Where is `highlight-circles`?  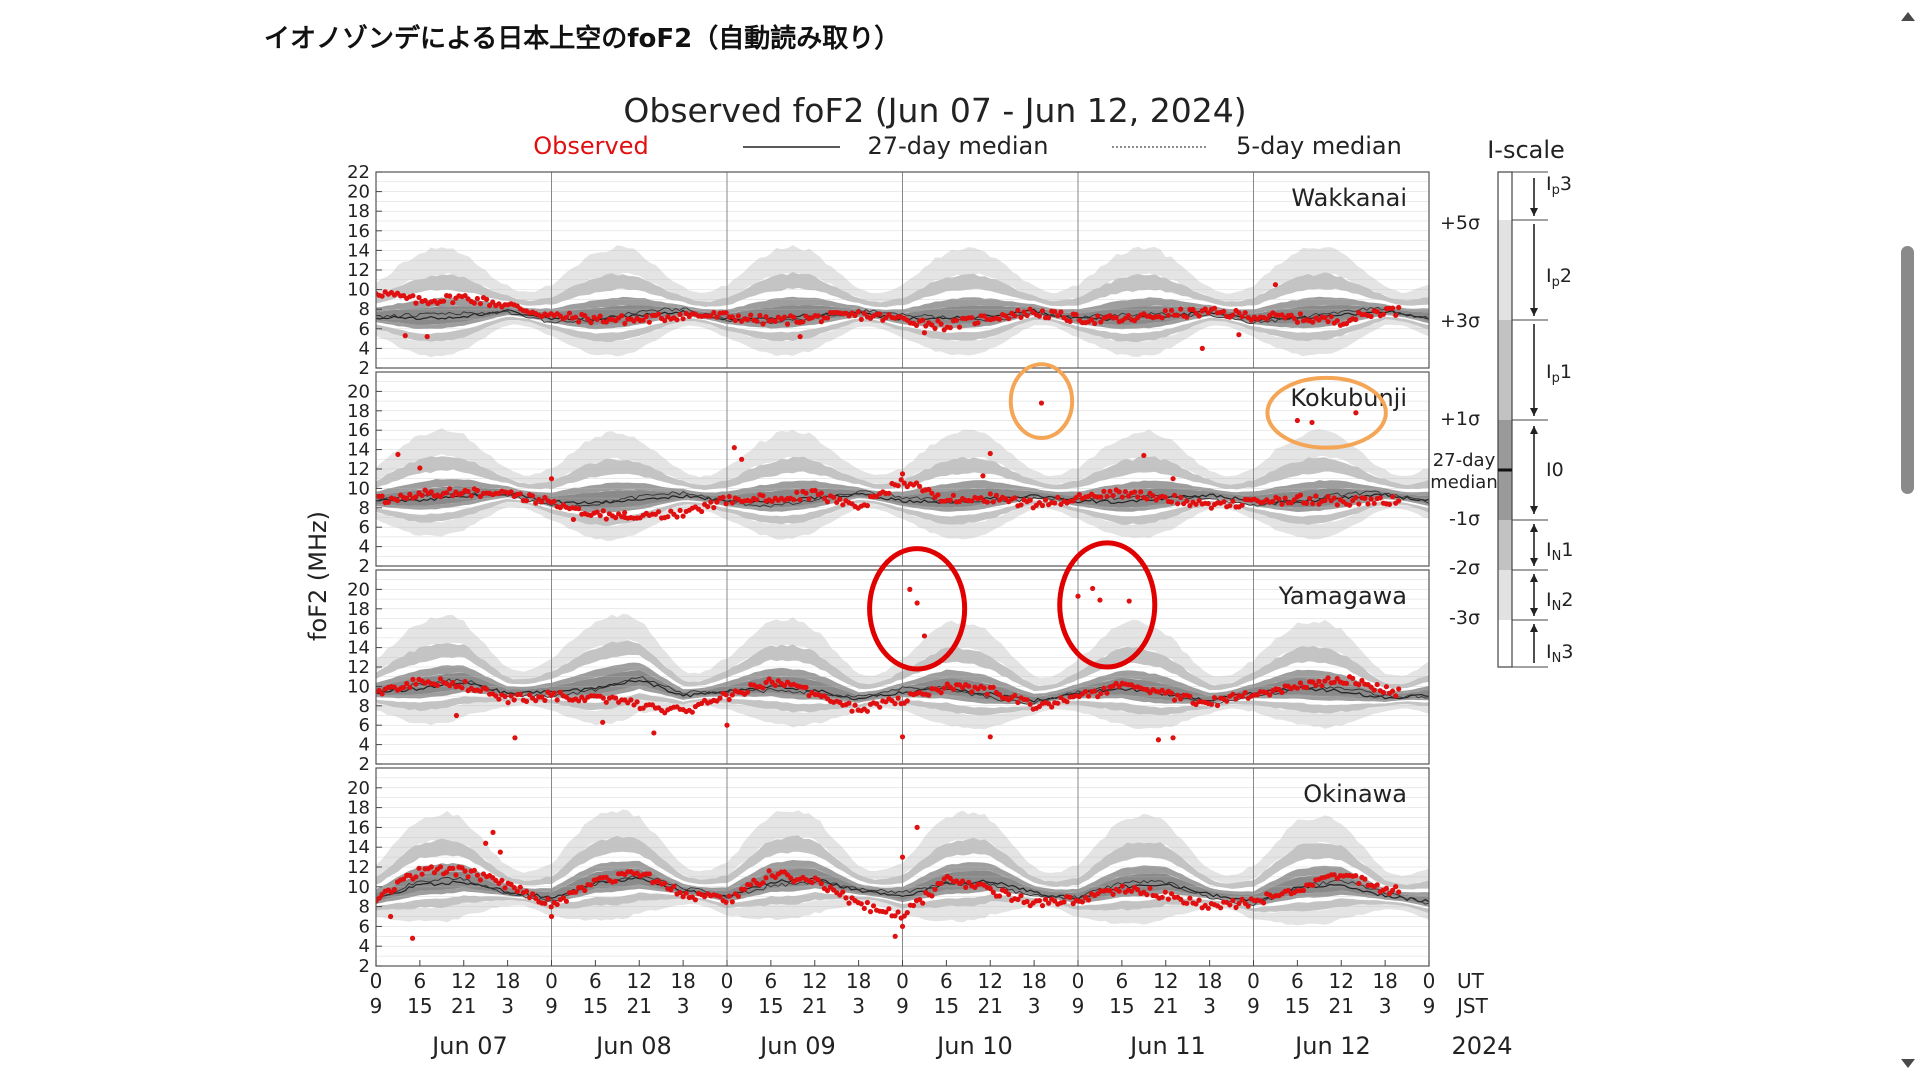 highlight-circles is located at coordinates (1127, 517).